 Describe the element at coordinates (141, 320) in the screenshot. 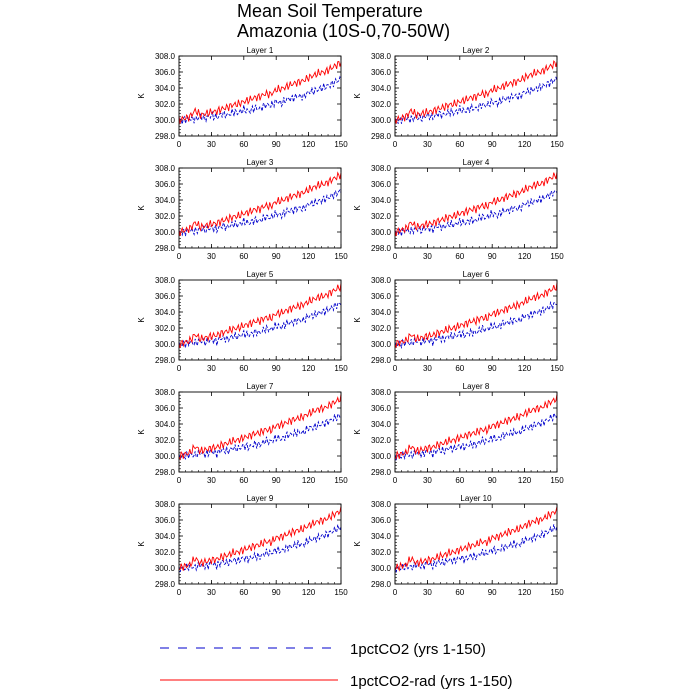

I see `y-axis-label-5: K` at that location.